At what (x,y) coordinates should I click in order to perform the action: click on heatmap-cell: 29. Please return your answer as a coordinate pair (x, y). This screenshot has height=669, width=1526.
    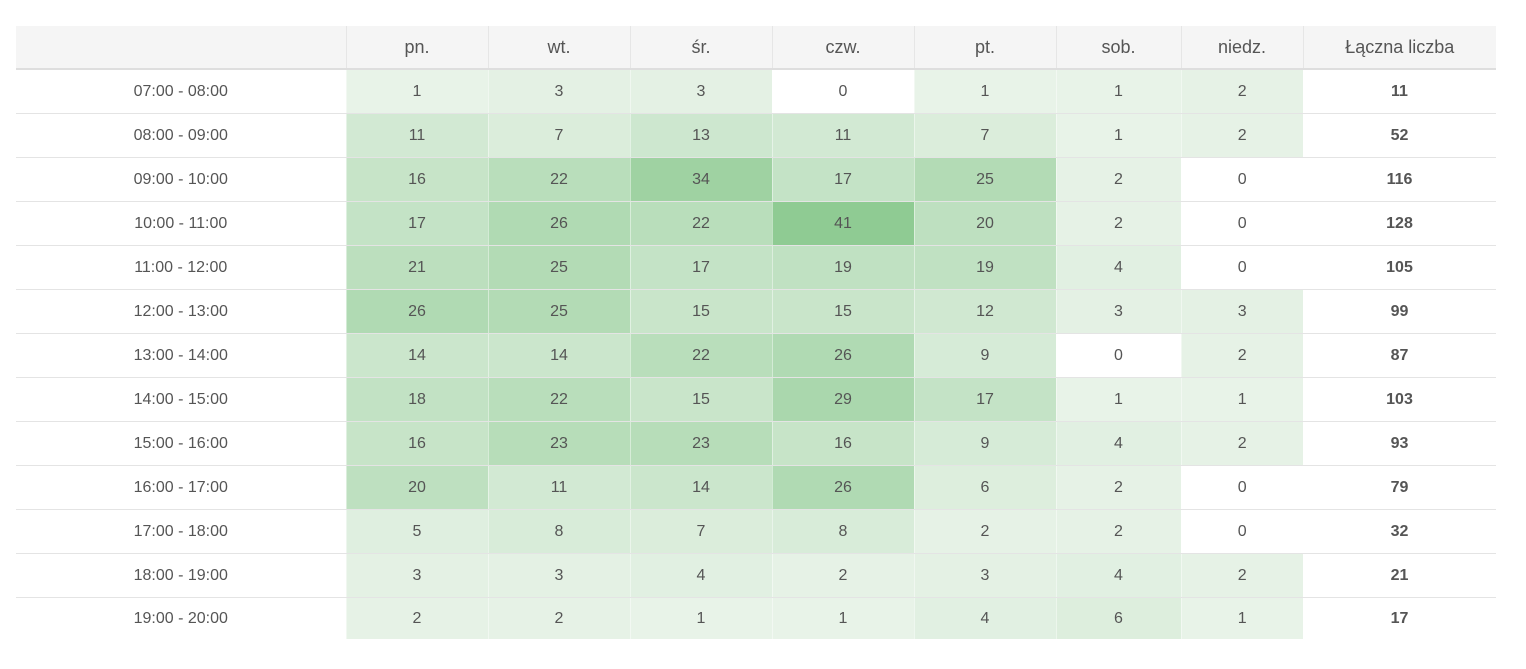
    Looking at the image, I should click on (842, 399).